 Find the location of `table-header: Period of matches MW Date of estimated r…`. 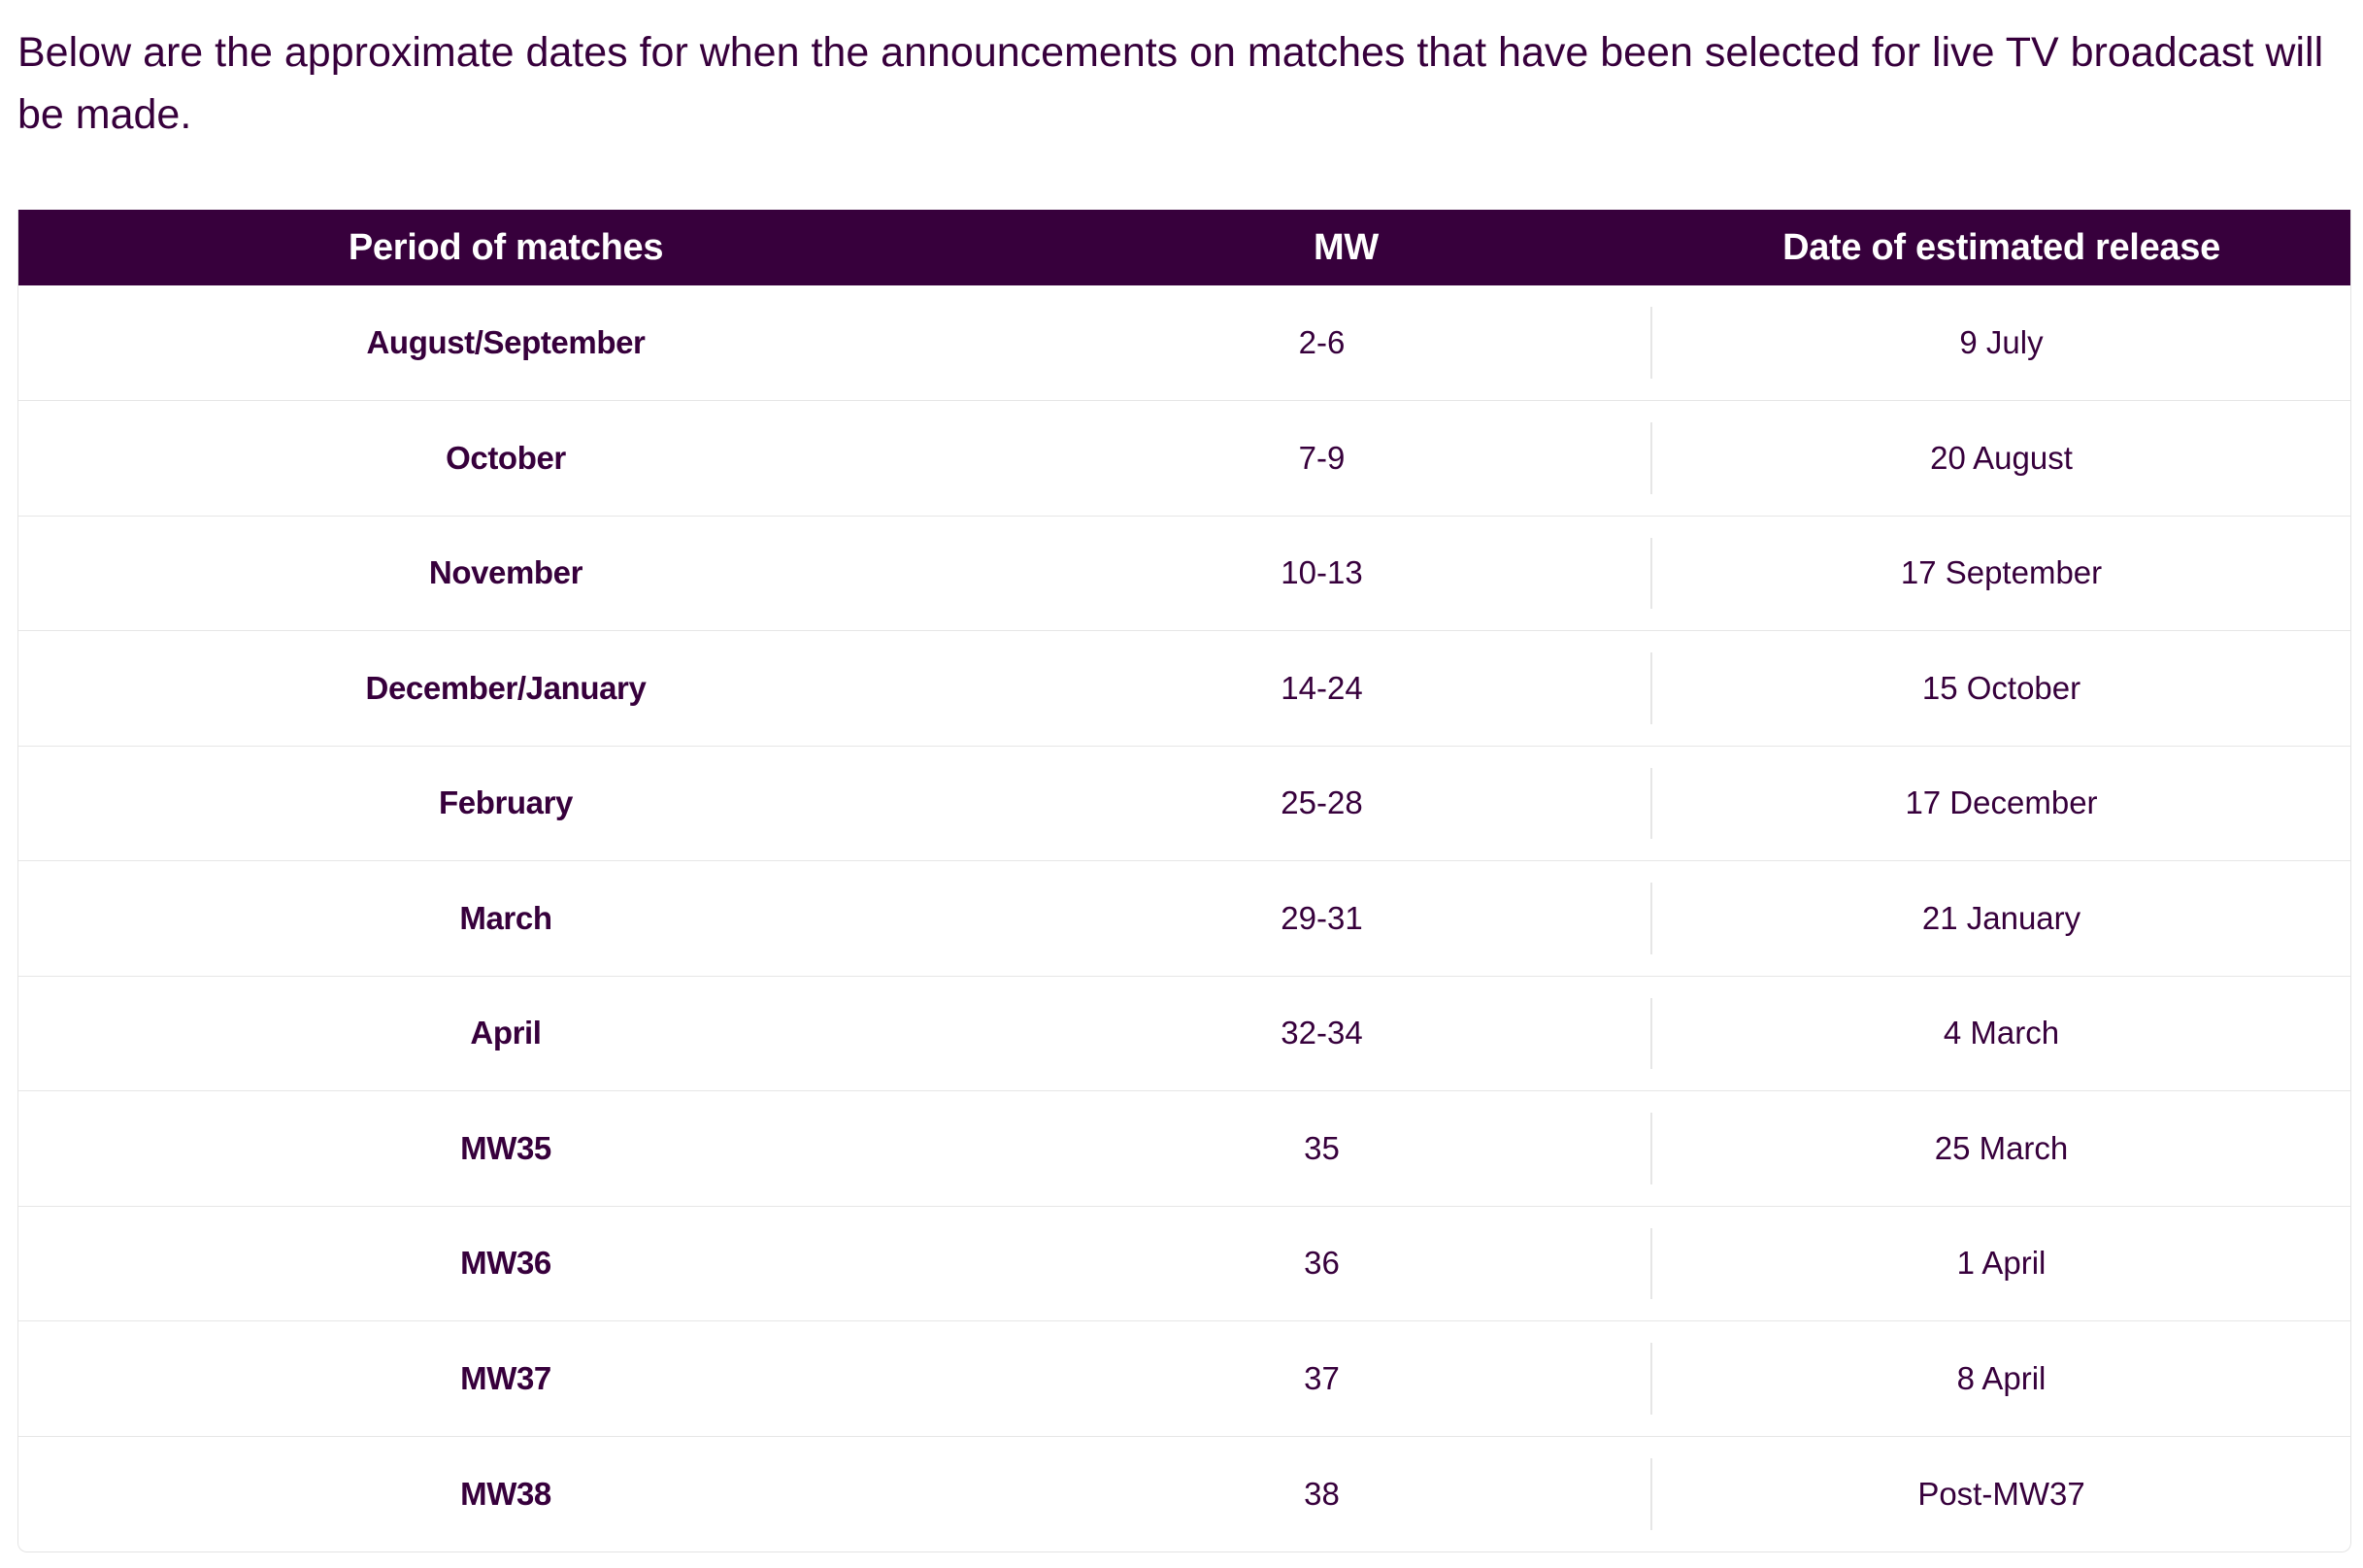

table-header: Period of matches MW Date of estimated r… is located at coordinates (1184, 248).